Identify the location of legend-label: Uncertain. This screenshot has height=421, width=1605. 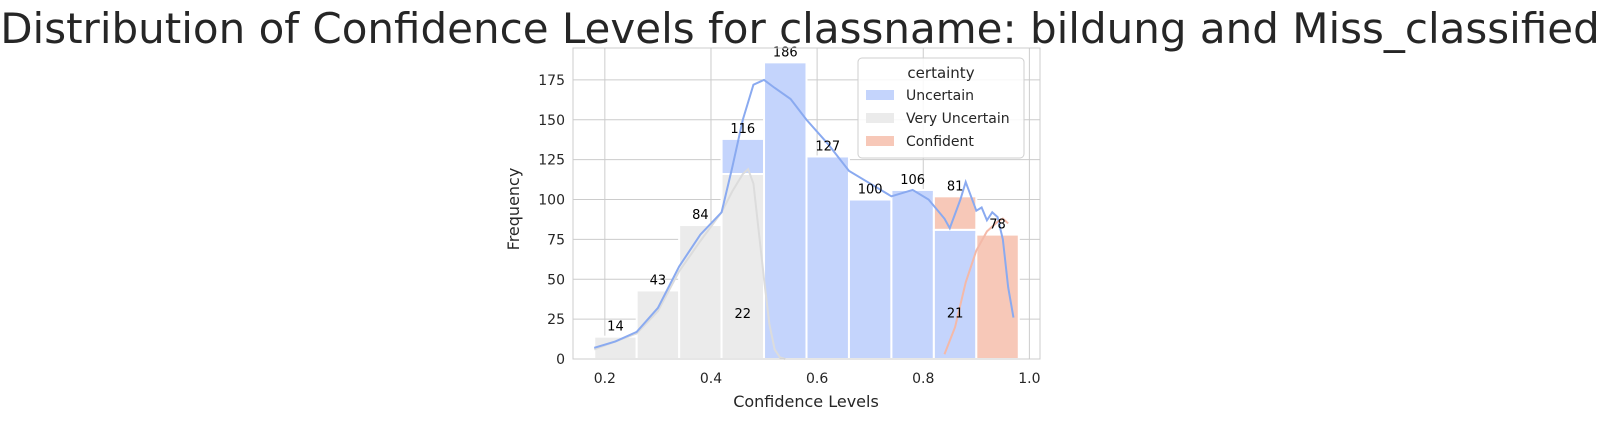
(940, 96).